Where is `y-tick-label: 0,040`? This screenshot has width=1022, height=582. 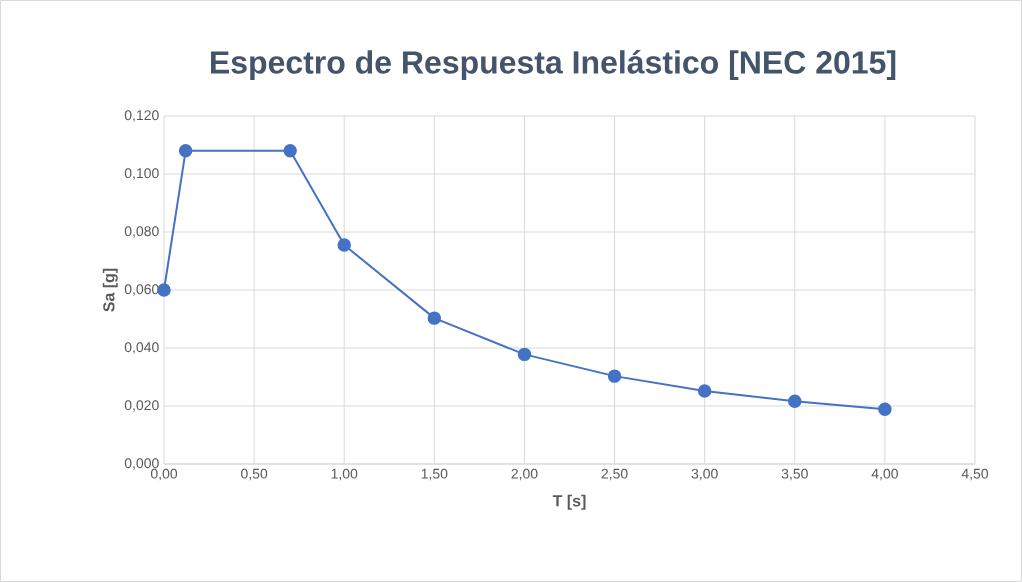 y-tick-label: 0,040 is located at coordinates (141, 348).